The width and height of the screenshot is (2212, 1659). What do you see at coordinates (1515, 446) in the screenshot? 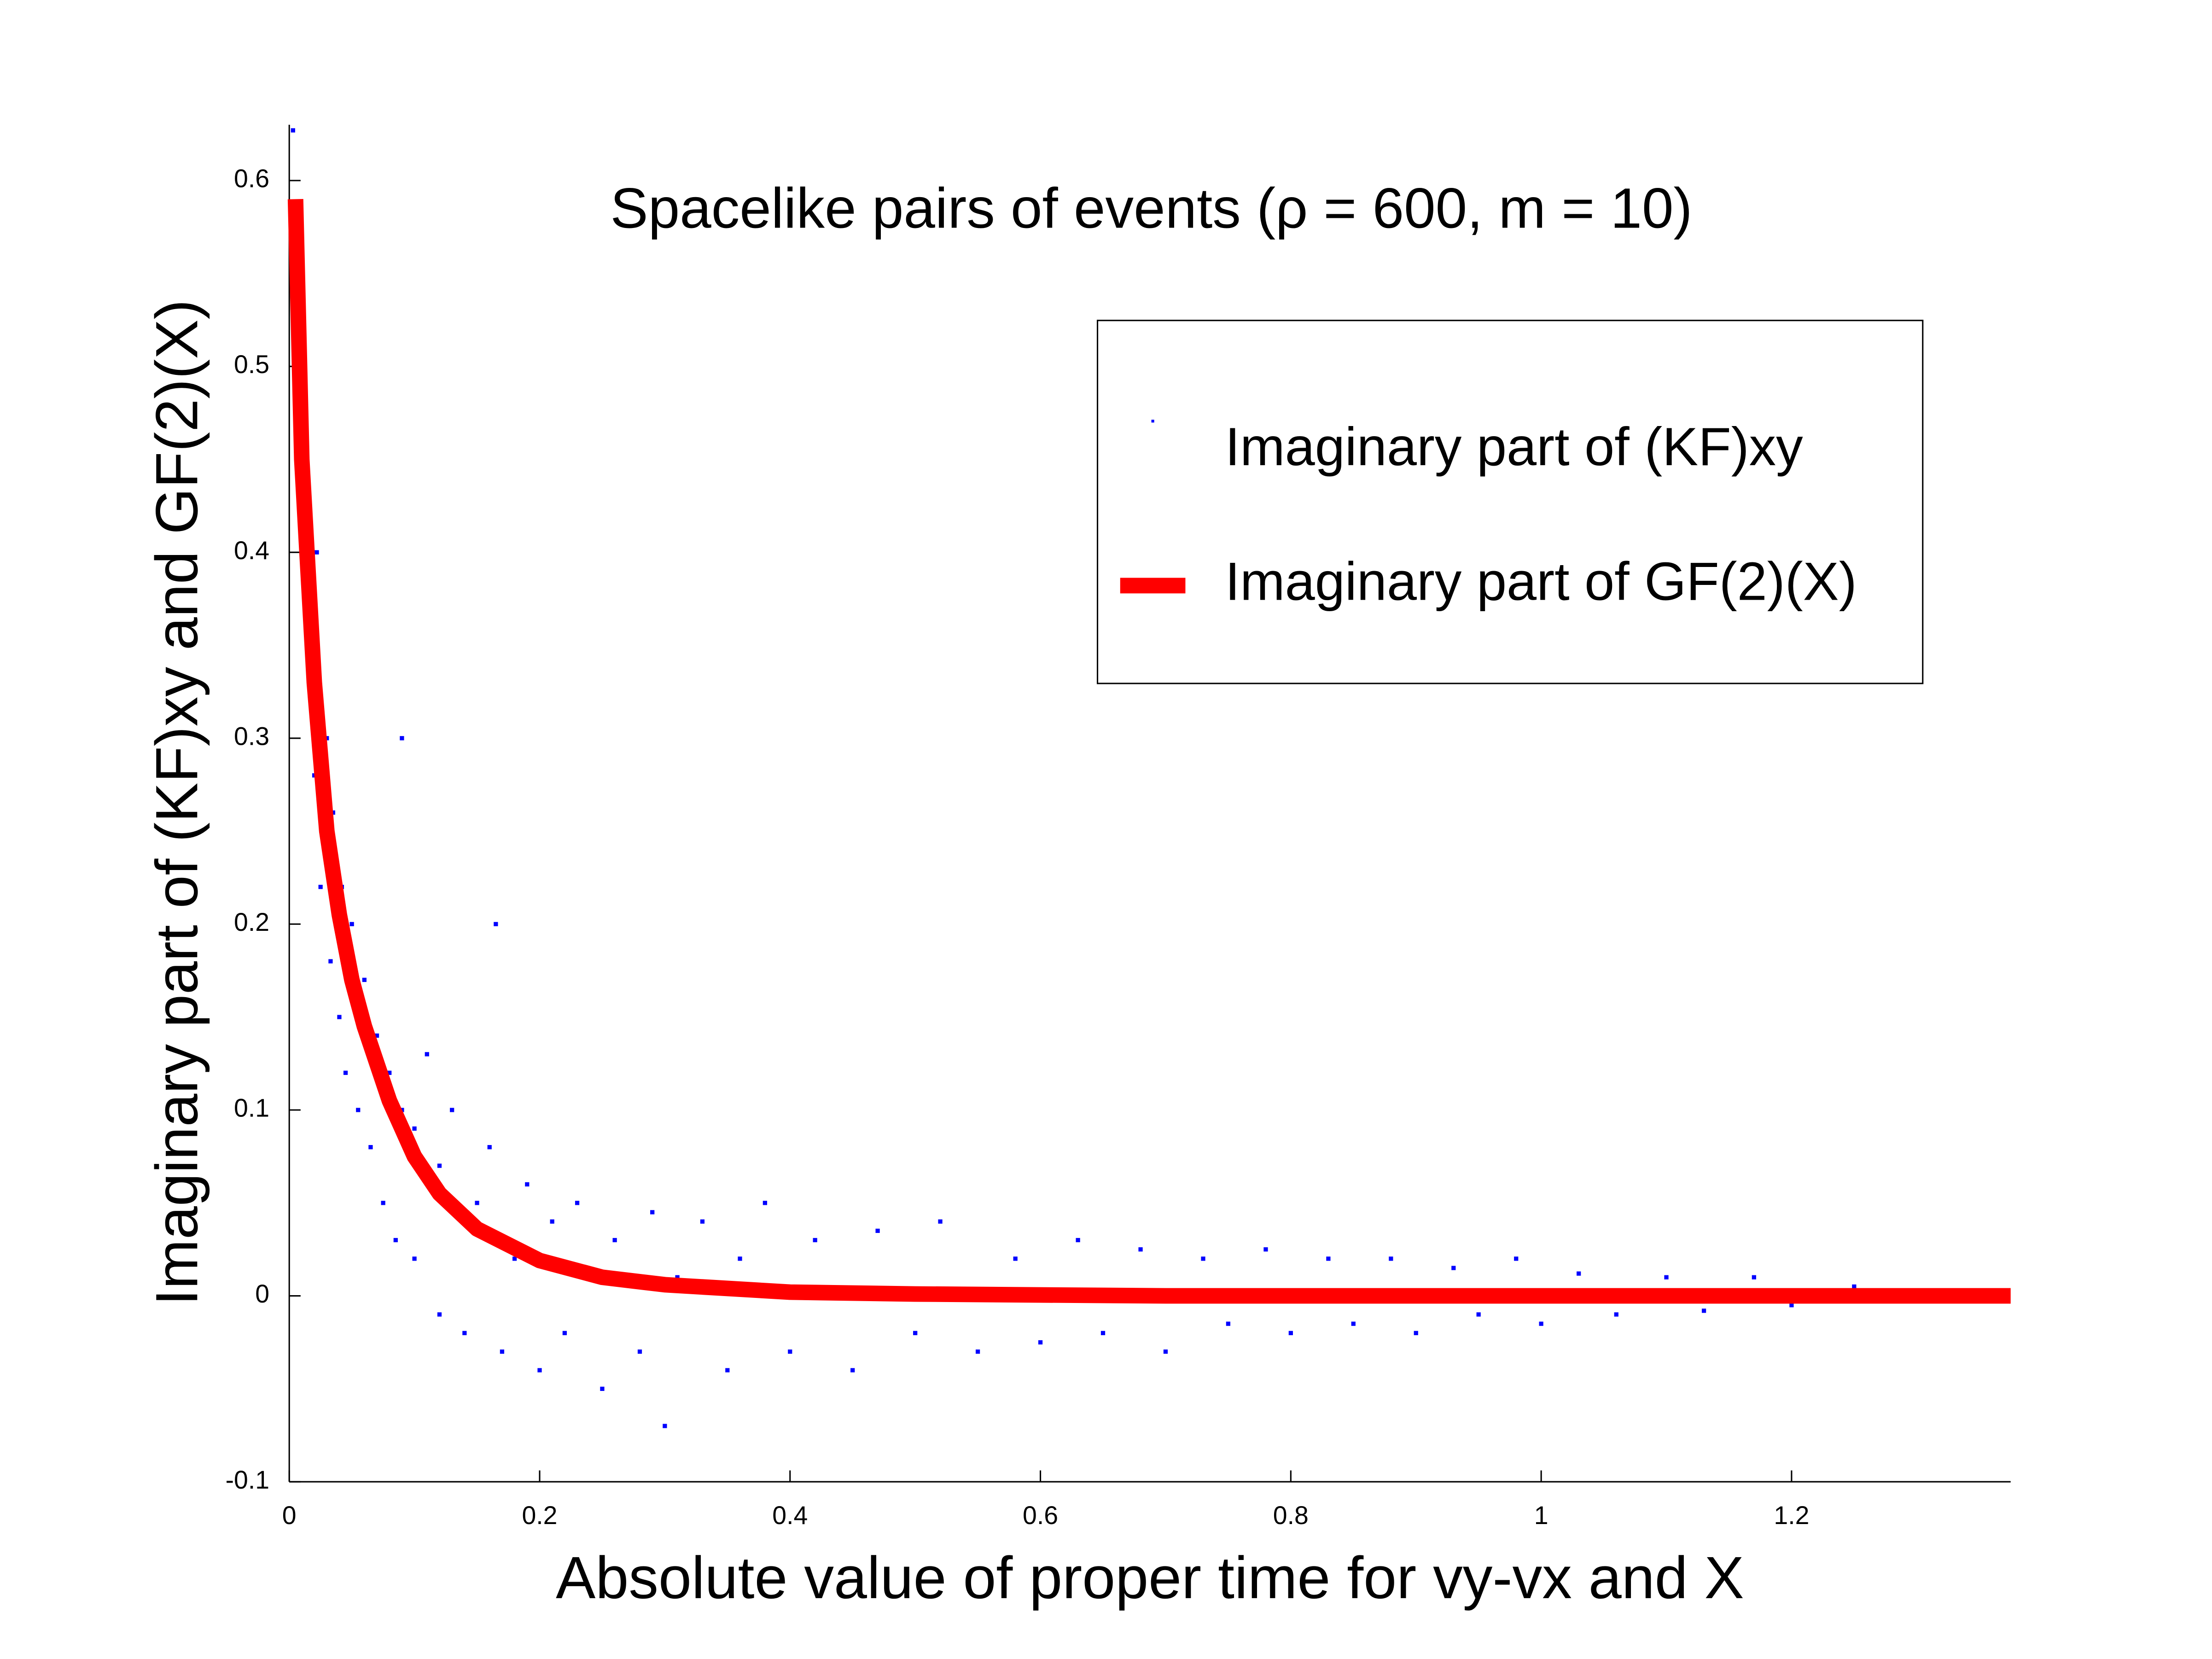
I see `legend-label: Imaginary part of (KF)xy` at bounding box center [1515, 446].